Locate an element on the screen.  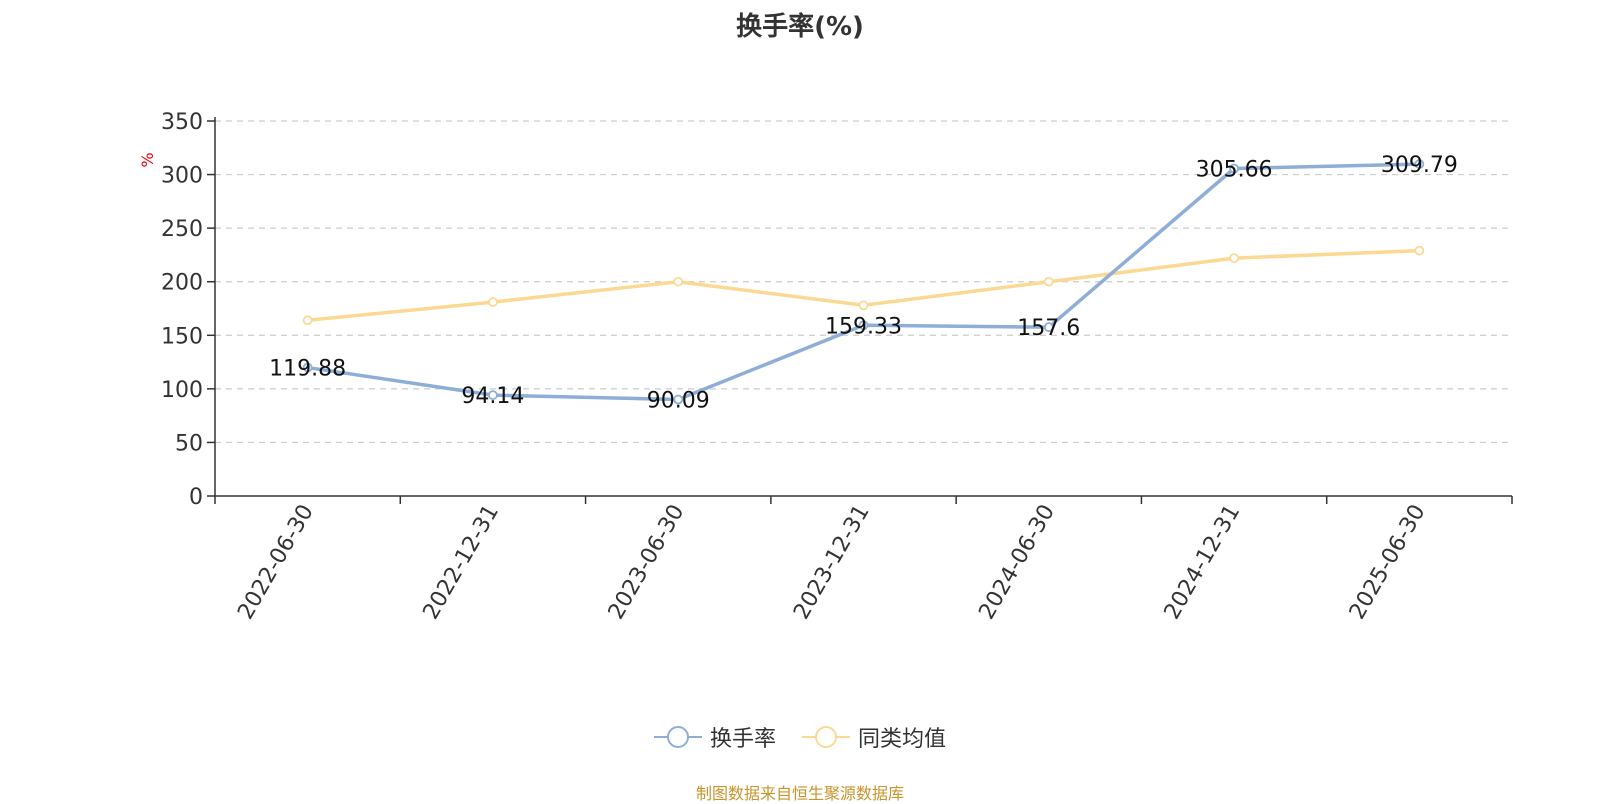
x-tick-label: 2023-12-31 is located at coordinates (832, 562).